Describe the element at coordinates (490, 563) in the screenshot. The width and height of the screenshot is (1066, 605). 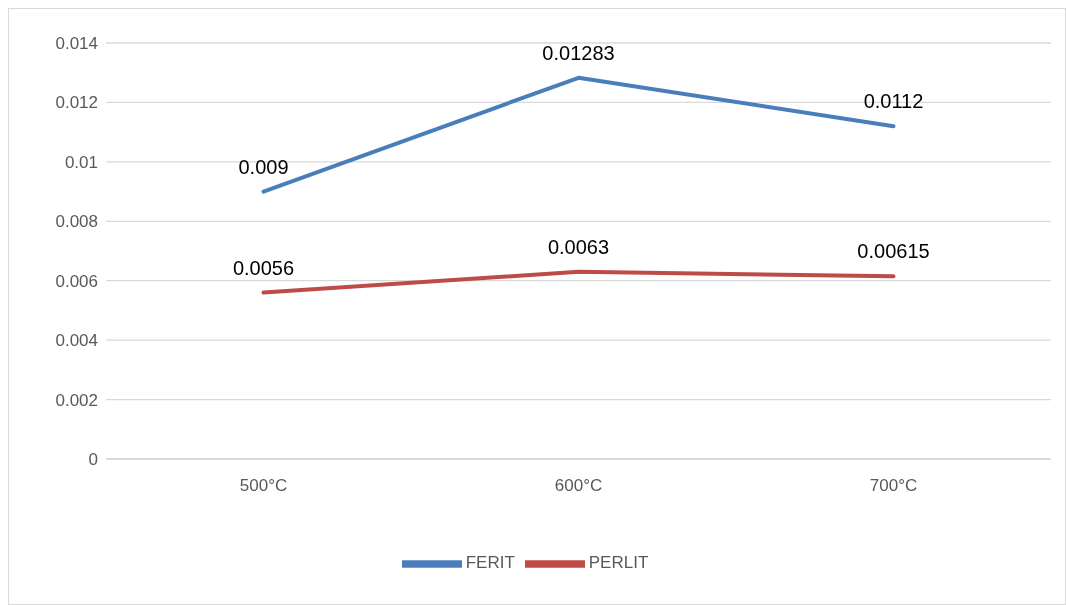
I see `legend-label: FERIT` at that location.